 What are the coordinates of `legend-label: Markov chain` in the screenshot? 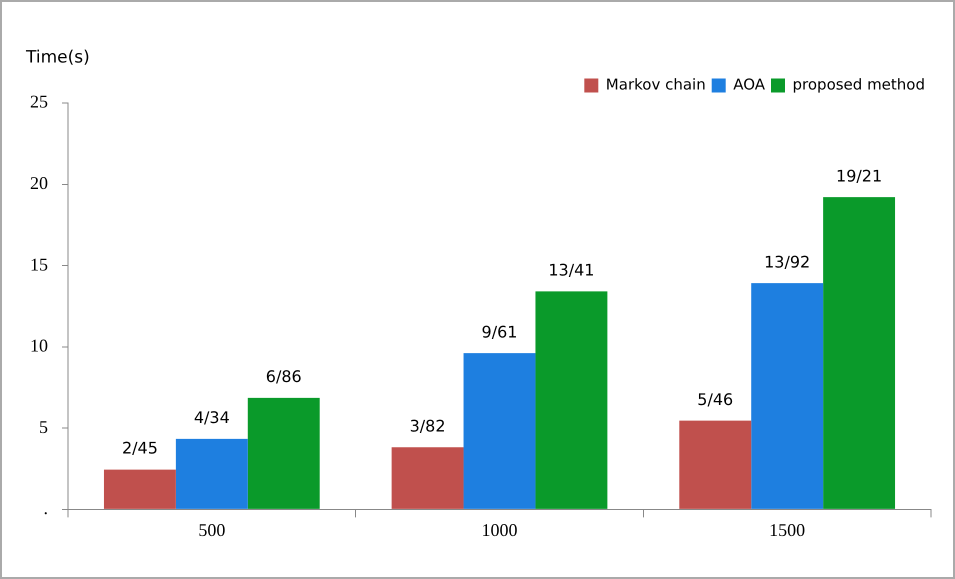 It's located at (656, 84).